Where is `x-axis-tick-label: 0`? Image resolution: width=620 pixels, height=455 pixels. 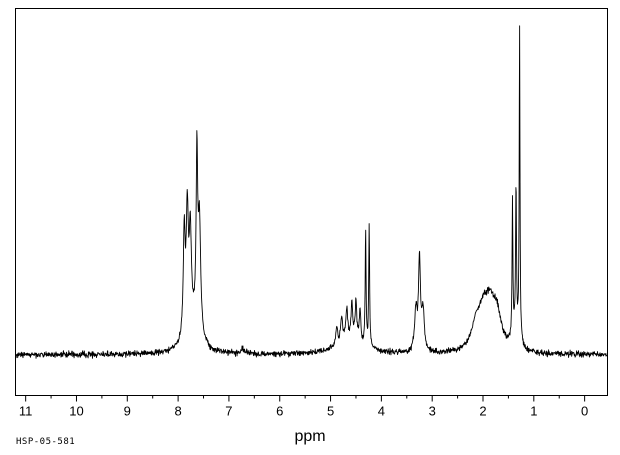 x-axis-tick-label: 0 is located at coordinates (584, 411).